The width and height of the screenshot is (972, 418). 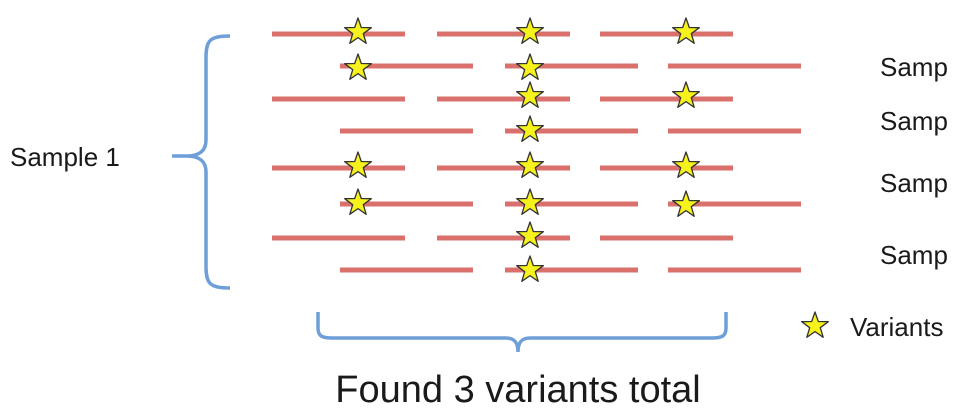 What do you see at coordinates (208, 162) in the screenshot?
I see `sample-bracket` at bounding box center [208, 162].